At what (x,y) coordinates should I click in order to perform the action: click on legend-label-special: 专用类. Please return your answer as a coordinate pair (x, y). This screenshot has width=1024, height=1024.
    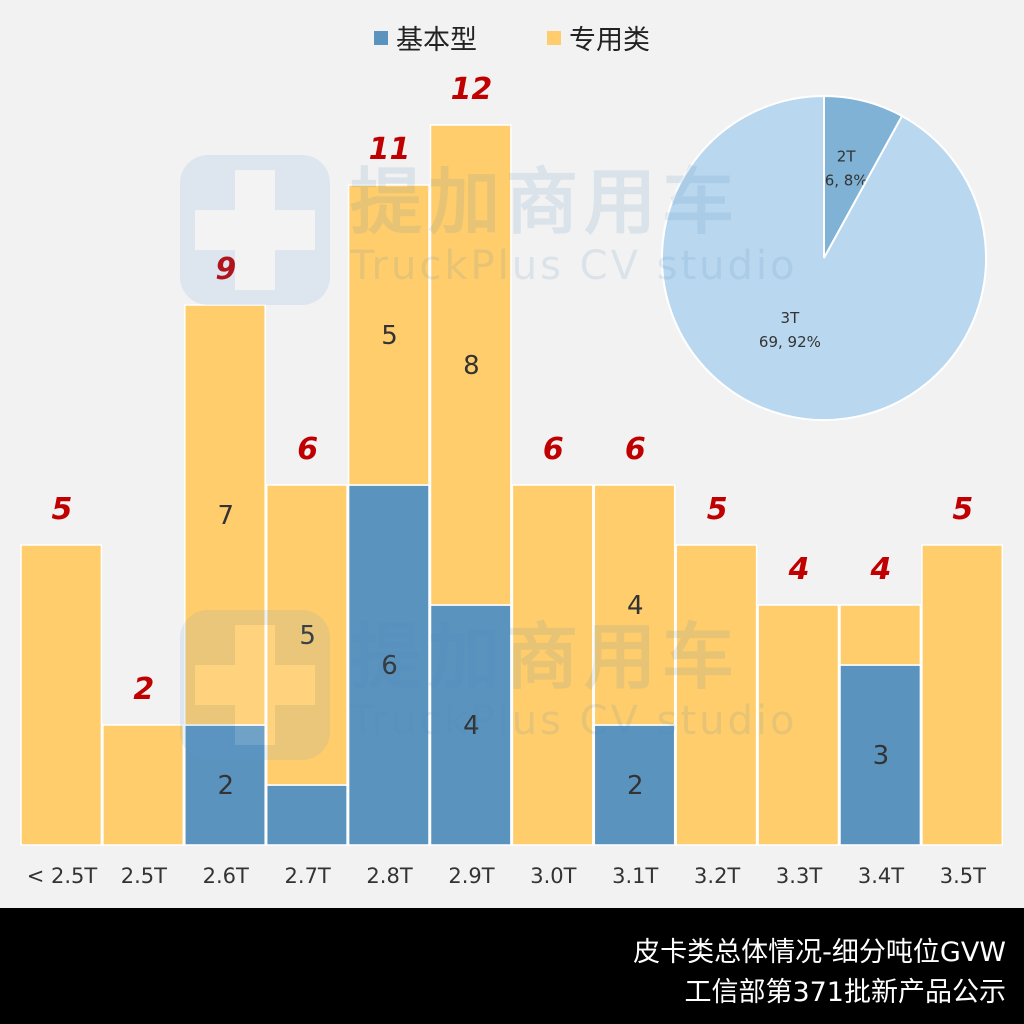
    Looking at the image, I should click on (609, 40).